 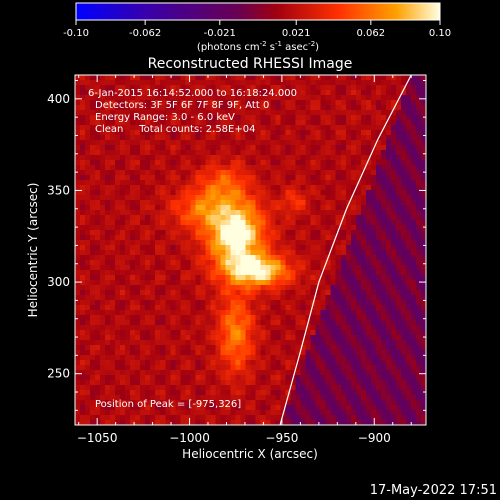 I want to click on unit-exponent: -1, so click(x=278, y=44).